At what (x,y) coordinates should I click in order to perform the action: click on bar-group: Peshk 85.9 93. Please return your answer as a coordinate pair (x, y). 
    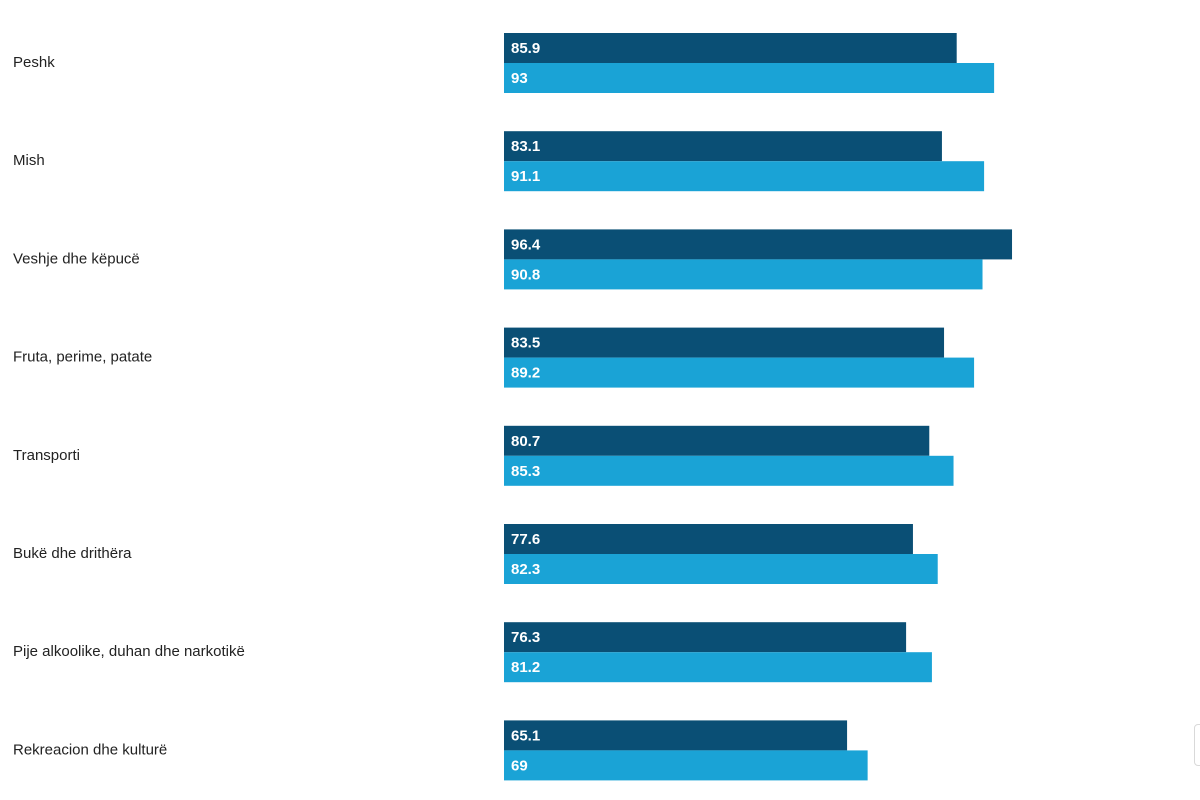
    Looking at the image, I should click on (504, 63).